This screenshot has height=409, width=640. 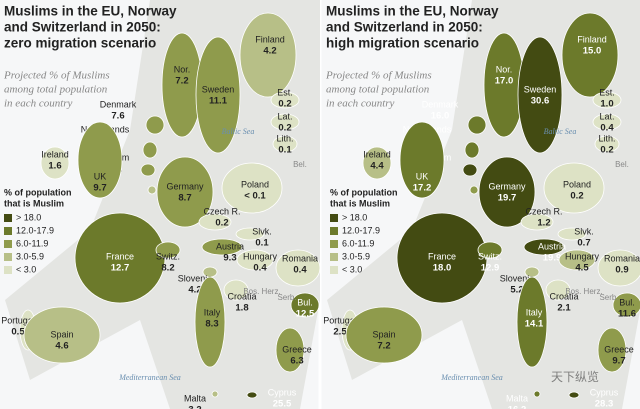 What do you see at coordinates (340, 332) in the screenshot?
I see `country-value: 2.5` at bounding box center [340, 332].